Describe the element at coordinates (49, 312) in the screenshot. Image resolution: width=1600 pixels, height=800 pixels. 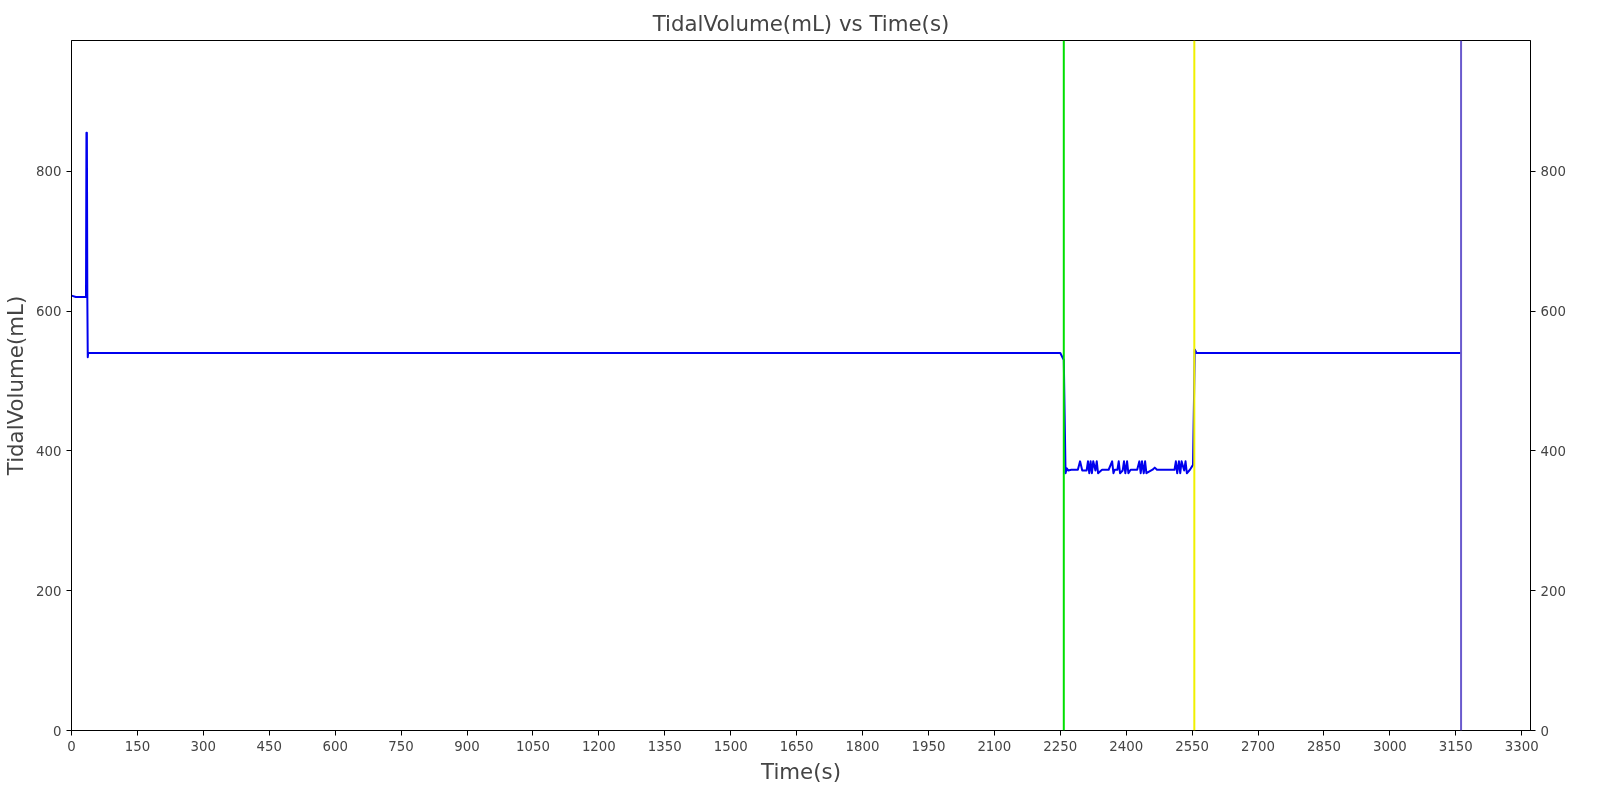
I see `y-tick-label: 600` at that location.